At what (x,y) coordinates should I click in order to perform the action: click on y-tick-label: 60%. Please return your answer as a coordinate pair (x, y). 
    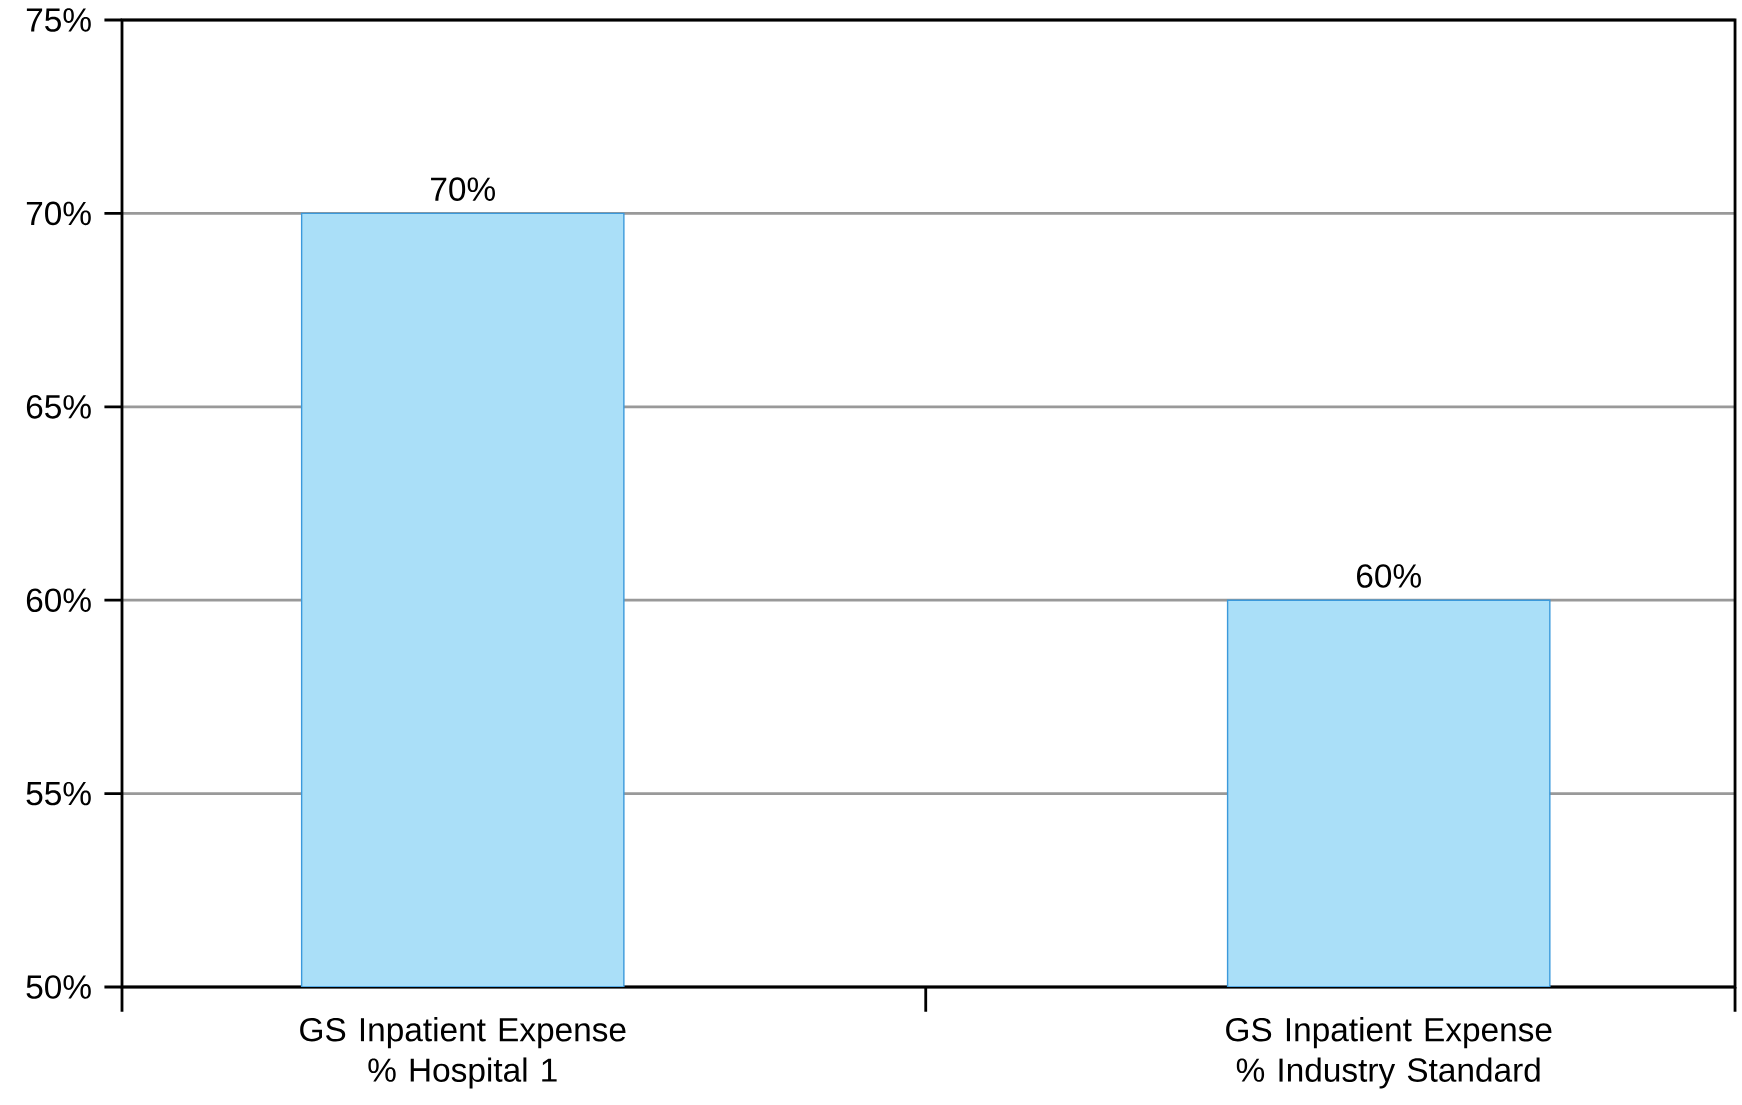
    Looking at the image, I should click on (58, 600).